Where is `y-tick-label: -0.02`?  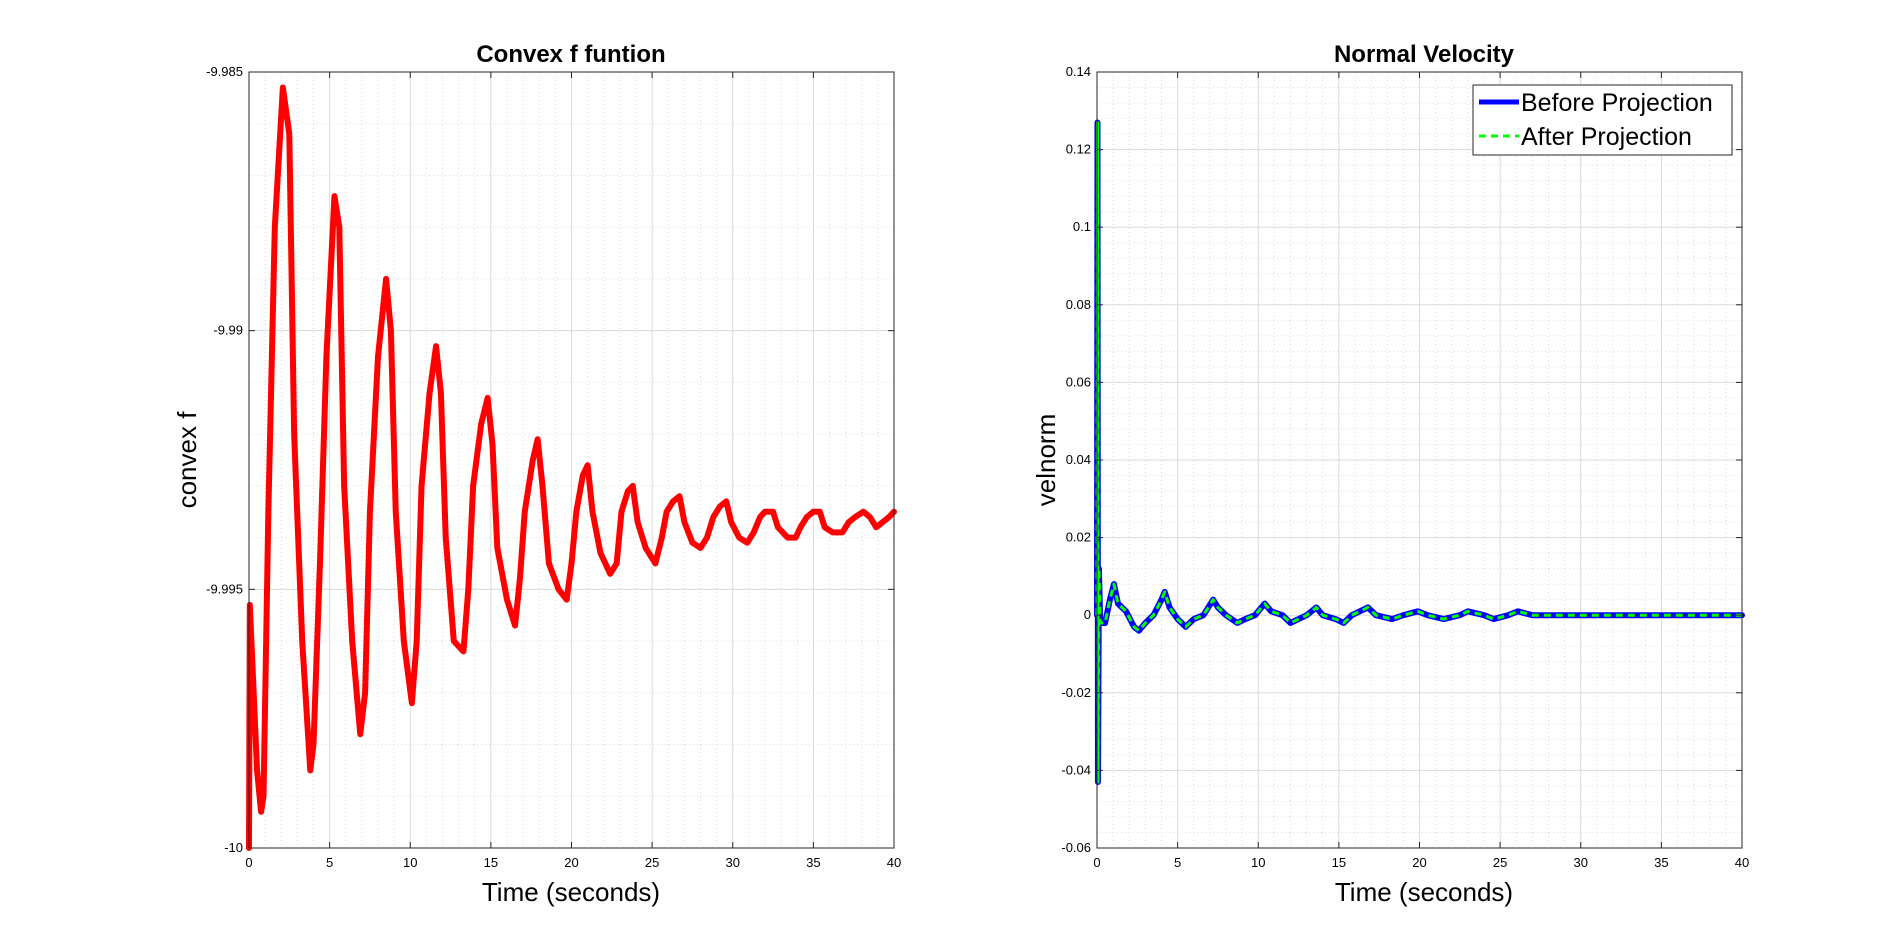
y-tick-label: -0.02 is located at coordinates (1076, 692).